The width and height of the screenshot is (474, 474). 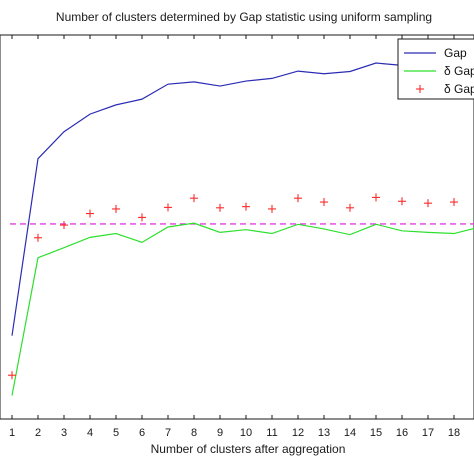 What do you see at coordinates (350, 433) in the screenshot?
I see `x-tick-label-14: 14` at bounding box center [350, 433].